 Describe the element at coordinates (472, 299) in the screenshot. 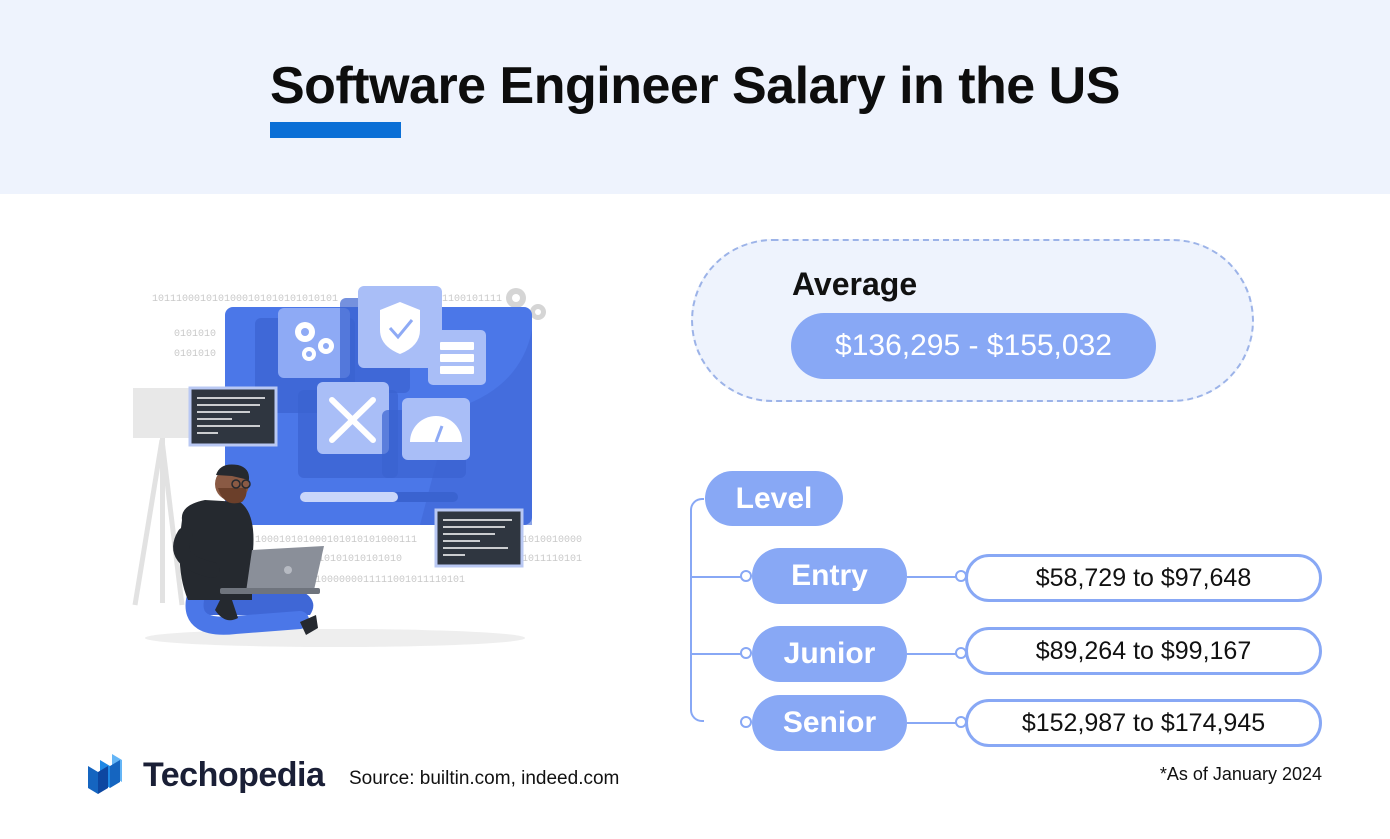

I see `binary-text: 1100101111` at that location.